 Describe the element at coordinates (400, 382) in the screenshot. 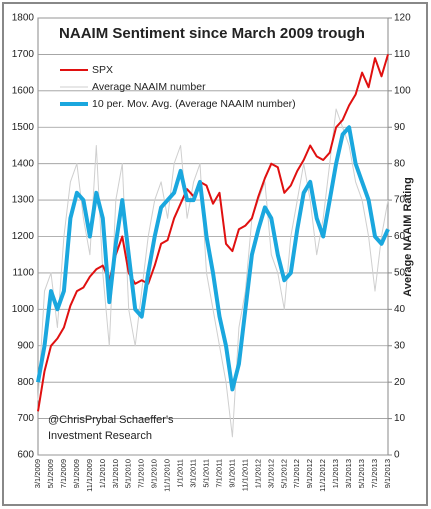

I see `y2-tick-label: 20` at that location.